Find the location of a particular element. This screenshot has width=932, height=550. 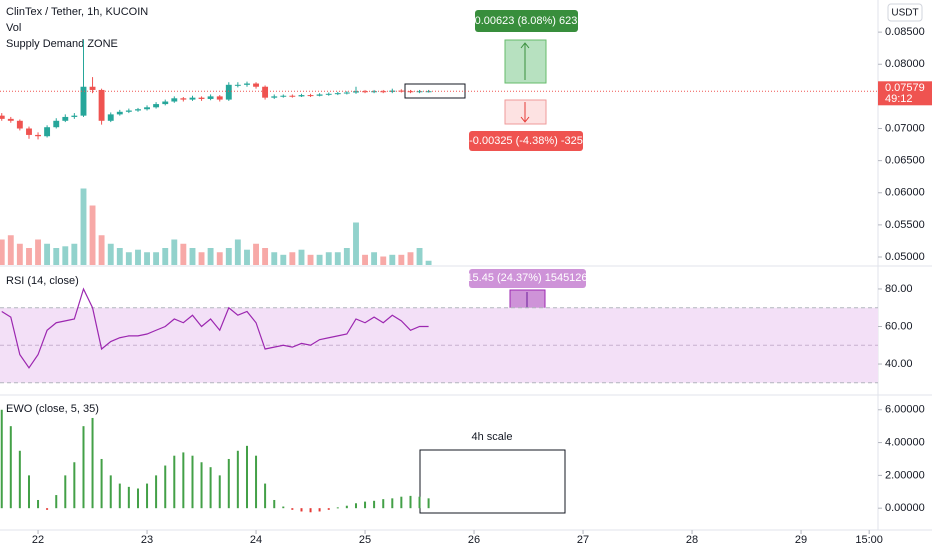

note-text: 4h scale is located at coordinates (492, 437).